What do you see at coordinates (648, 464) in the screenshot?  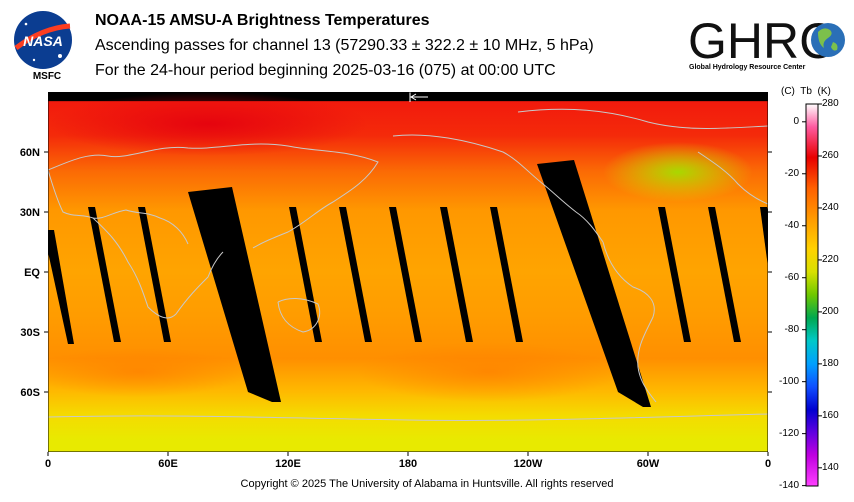 I see `lon-label-60w: 60W` at bounding box center [648, 464].